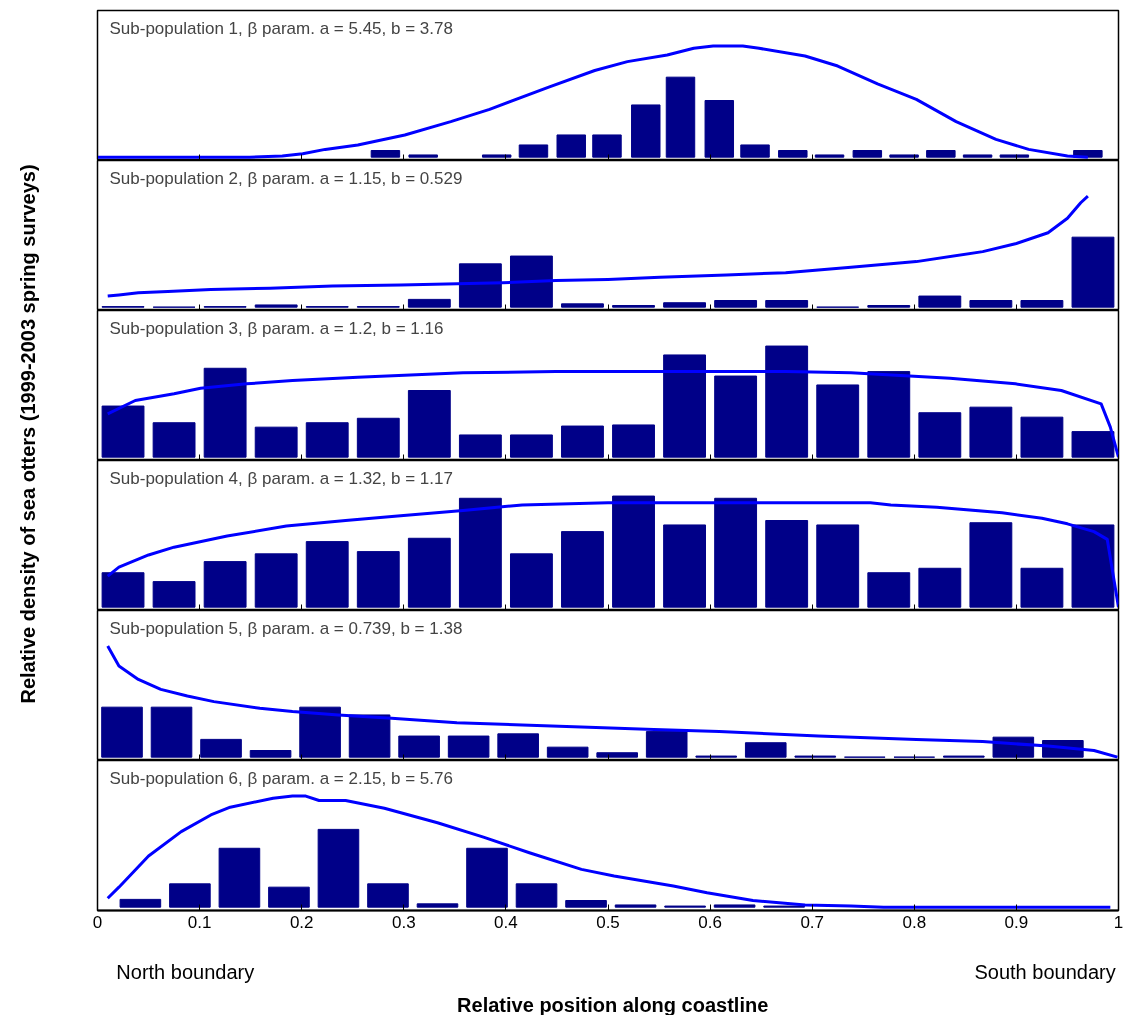 This screenshot has height=1030, width=1145. Describe the element at coordinates (286, 628) in the screenshot. I see `chart-title: Sub-population 5, β param. a = 0.739, b = 1.38` at that location.